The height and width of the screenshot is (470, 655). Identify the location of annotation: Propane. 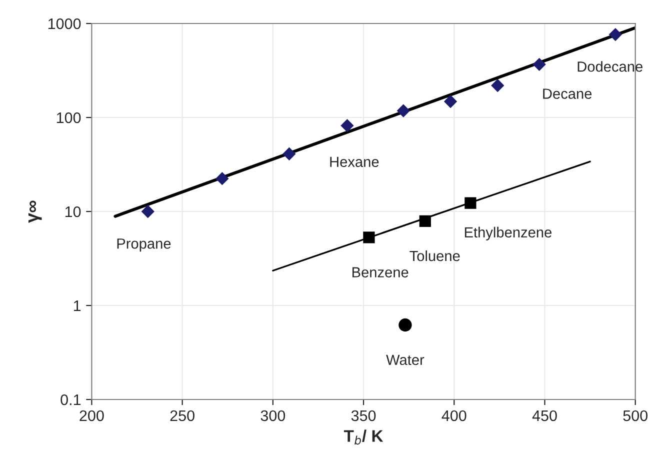
(144, 245).